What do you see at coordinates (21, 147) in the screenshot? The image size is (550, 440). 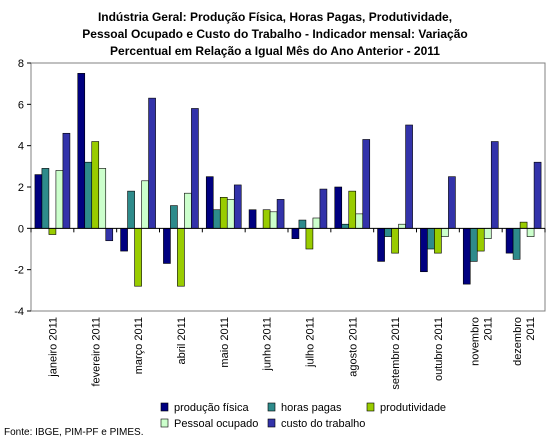 I see `y-tick-label: 4` at bounding box center [21, 147].